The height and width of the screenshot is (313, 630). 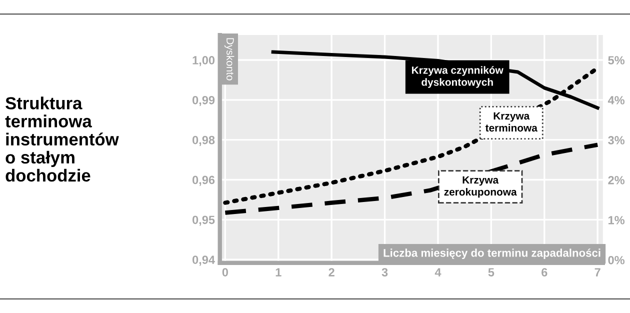 I want to click on y2-tick-label: 1%, so click(x=616, y=220).